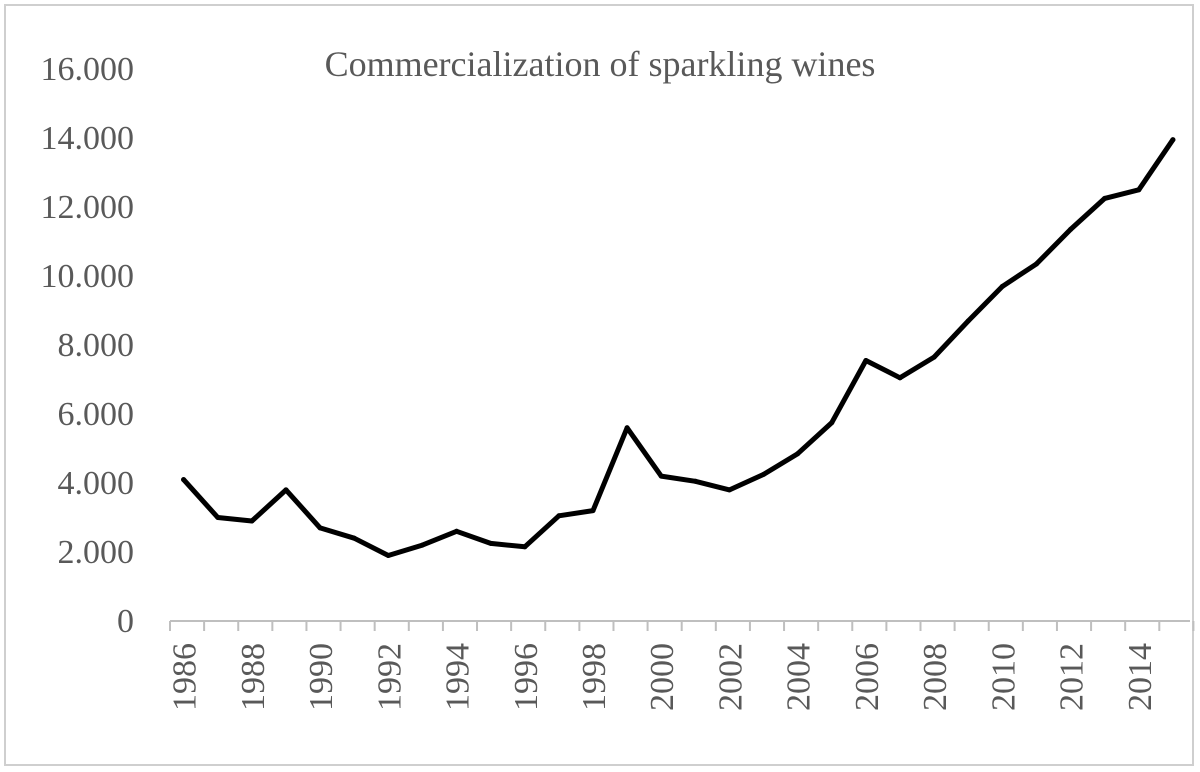 Image resolution: width=1200 pixels, height=772 pixels. What do you see at coordinates (88, 276) in the screenshot?
I see `y-tick-label: 10.000` at bounding box center [88, 276].